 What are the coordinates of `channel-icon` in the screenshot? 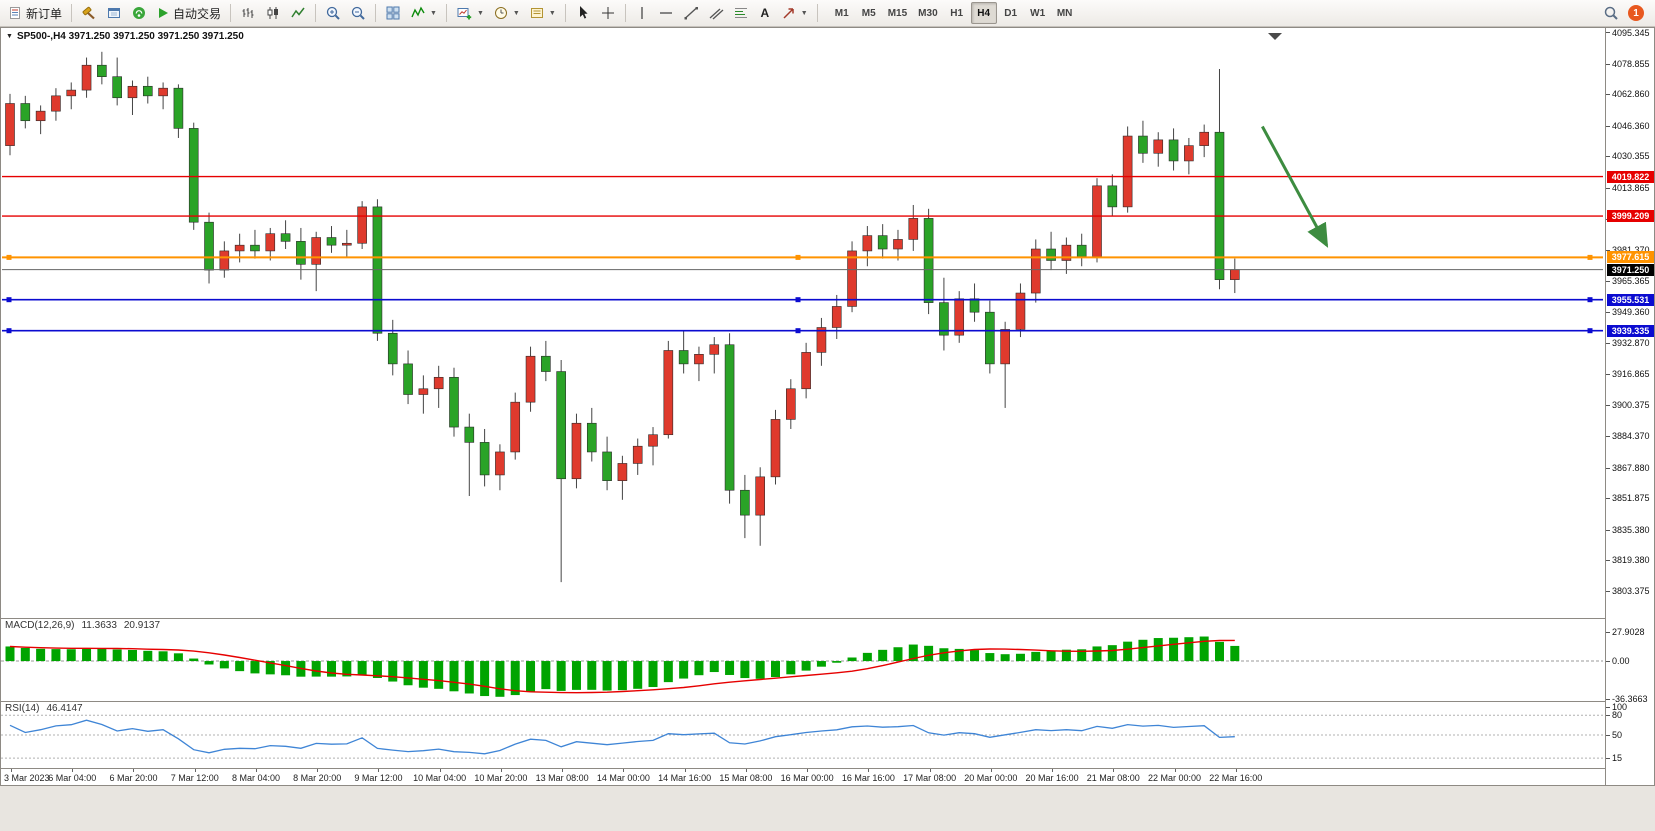 It's located at (716, 14).